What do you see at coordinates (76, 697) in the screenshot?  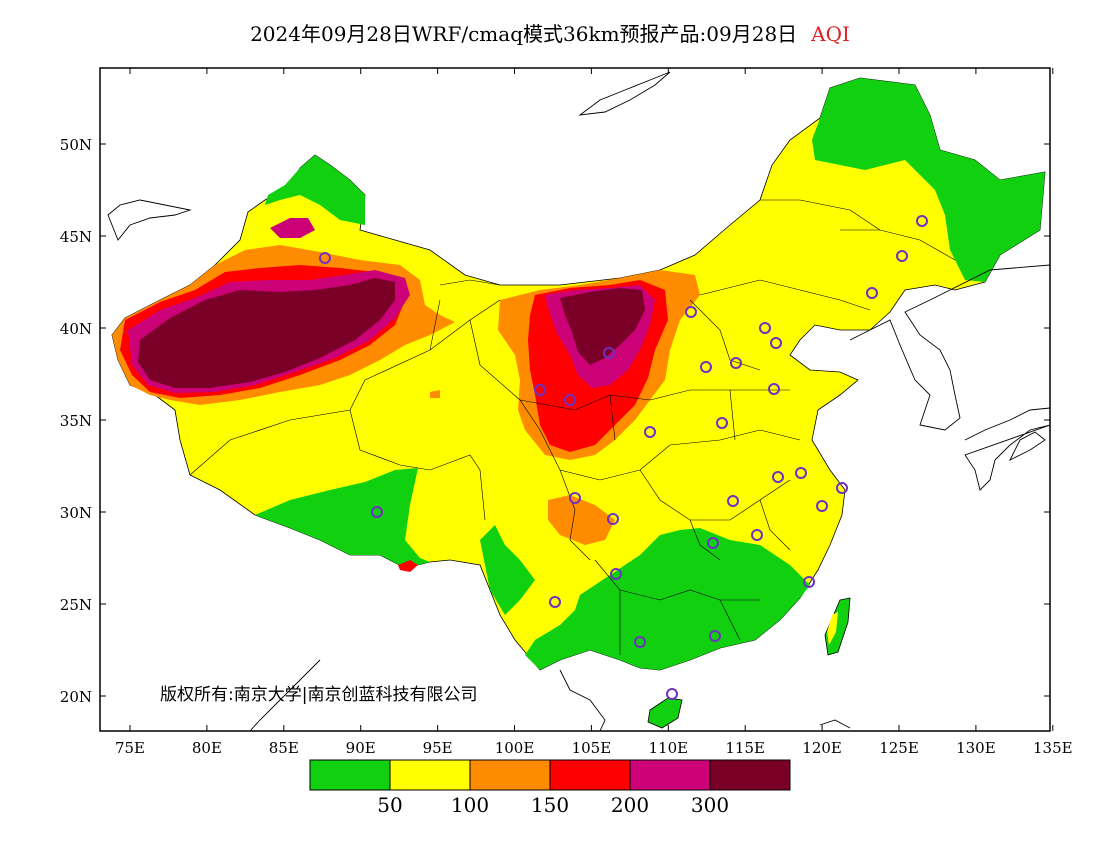 I see `y-tick-label: 20N` at bounding box center [76, 697].